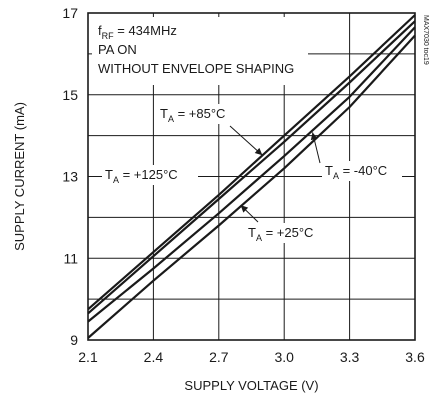  What do you see at coordinates (88, 357) in the screenshot?
I see `x-tick-label: 2.1` at bounding box center [88, 357].